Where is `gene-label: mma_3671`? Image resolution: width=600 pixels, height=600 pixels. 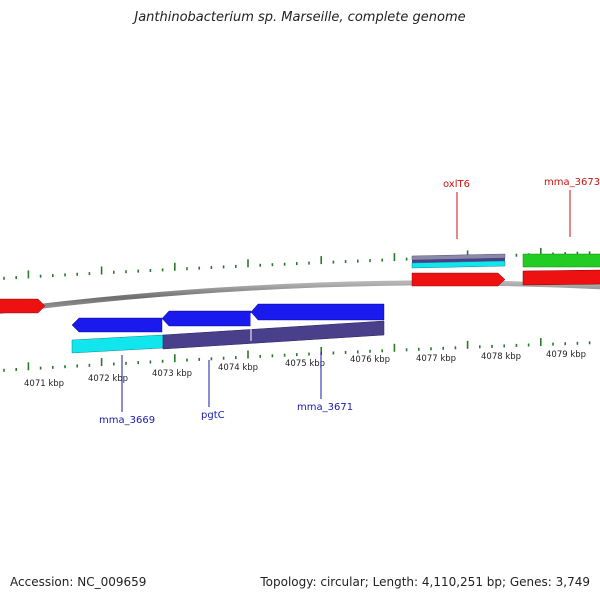 gene-label: mma_3671 is located at coordinates (325, 407).